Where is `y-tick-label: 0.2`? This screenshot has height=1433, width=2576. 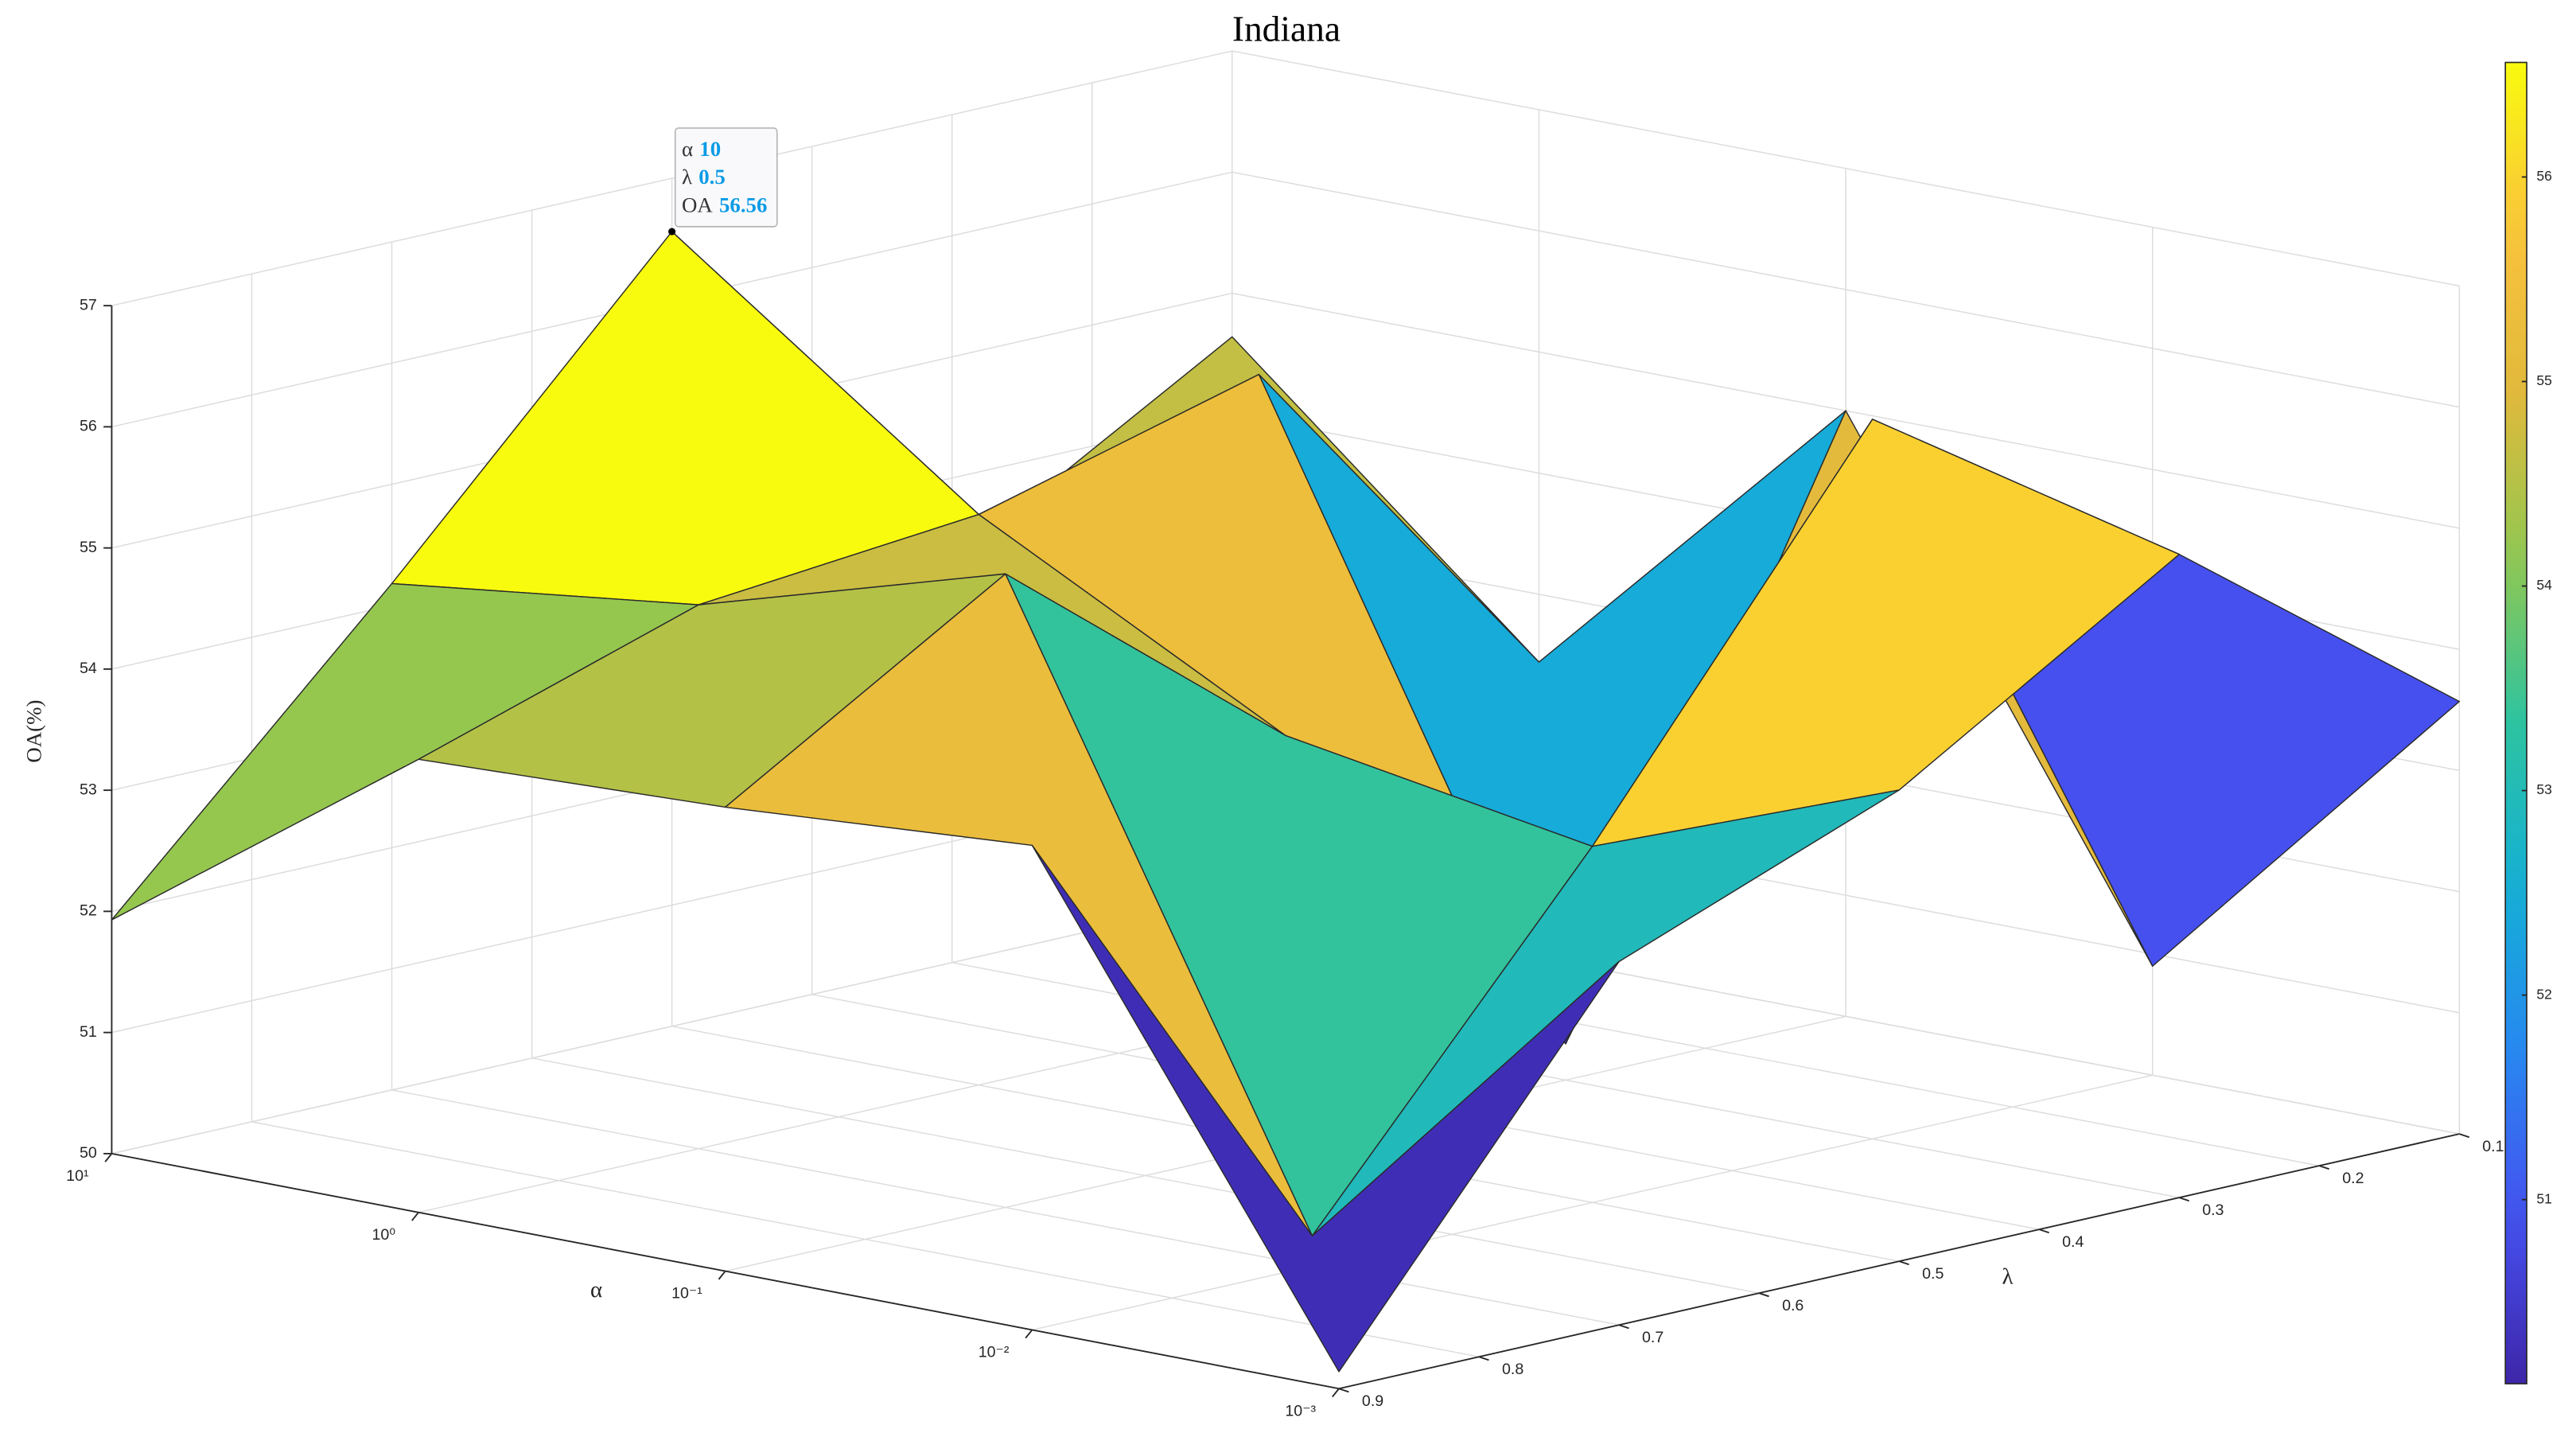 y-tick-label: 0.2 is located at coordinates (2353, 1178).